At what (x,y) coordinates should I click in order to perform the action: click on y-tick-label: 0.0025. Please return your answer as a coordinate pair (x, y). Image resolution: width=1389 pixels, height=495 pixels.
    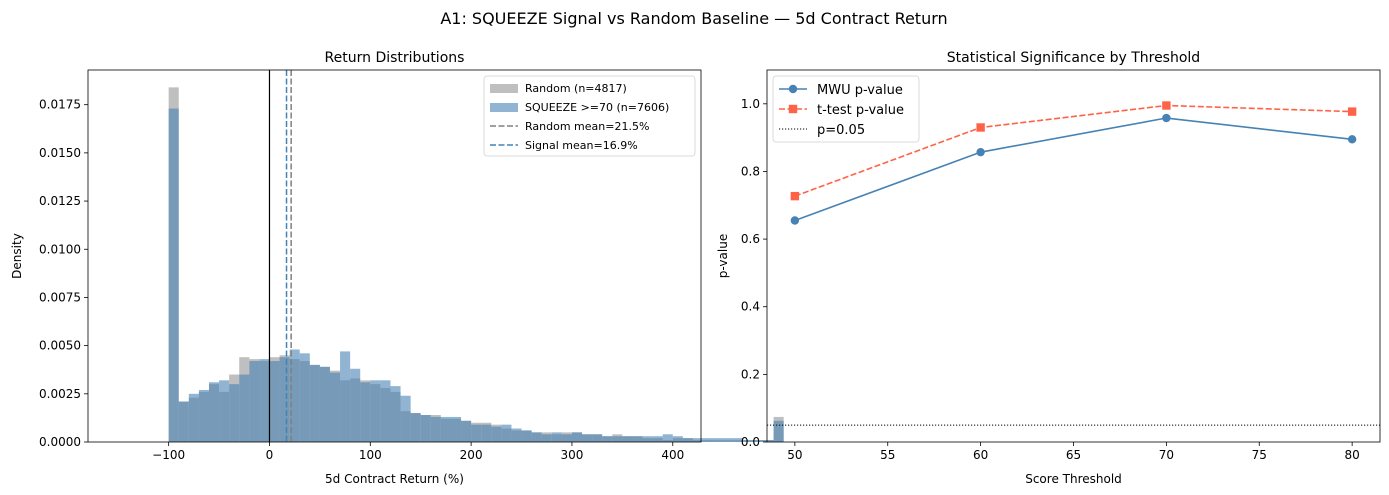
    Looking at the image, I should click on (60, 394).